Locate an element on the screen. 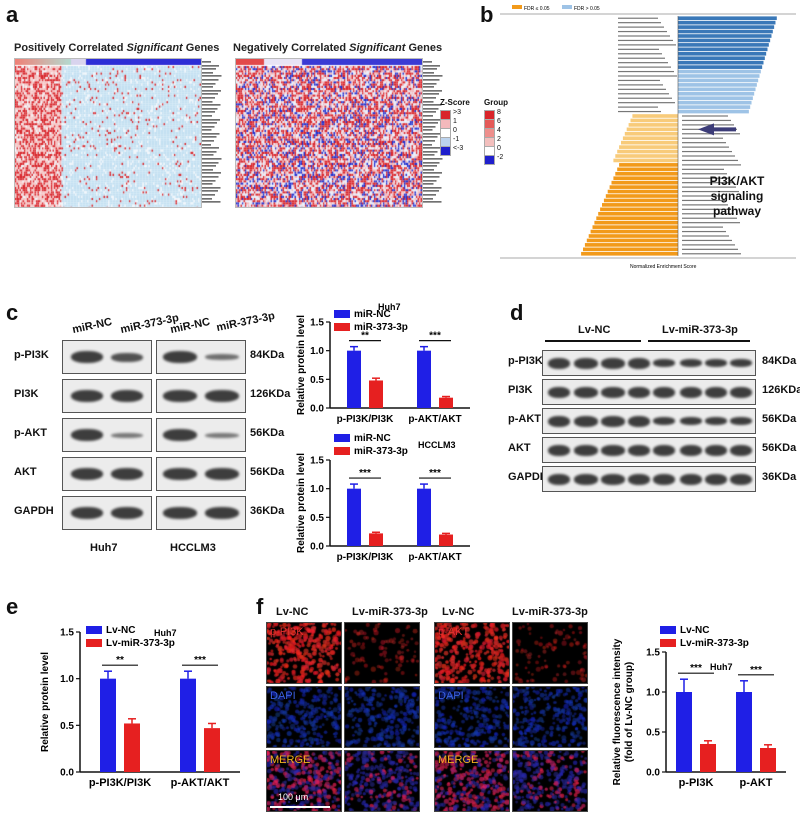  kda-label: 56KDa is located at coordinates (267, 472).